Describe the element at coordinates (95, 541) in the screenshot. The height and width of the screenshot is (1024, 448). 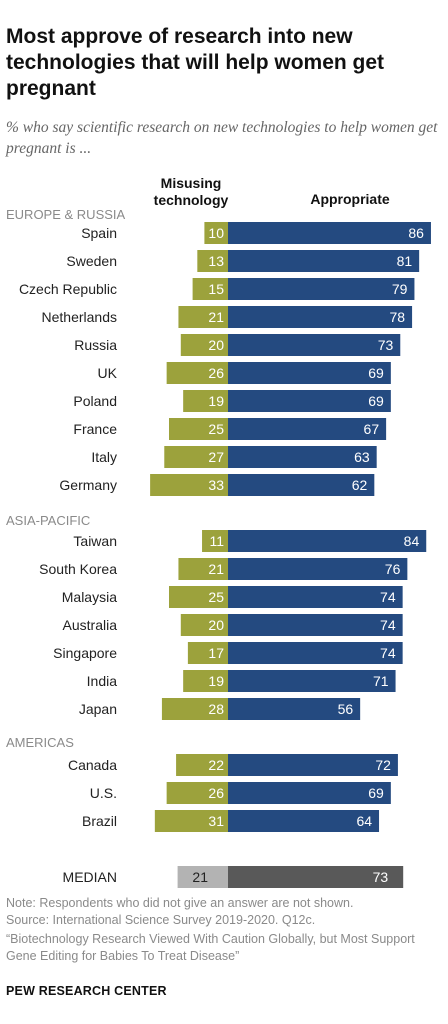
I see `country-label: Taiwan` at that location.